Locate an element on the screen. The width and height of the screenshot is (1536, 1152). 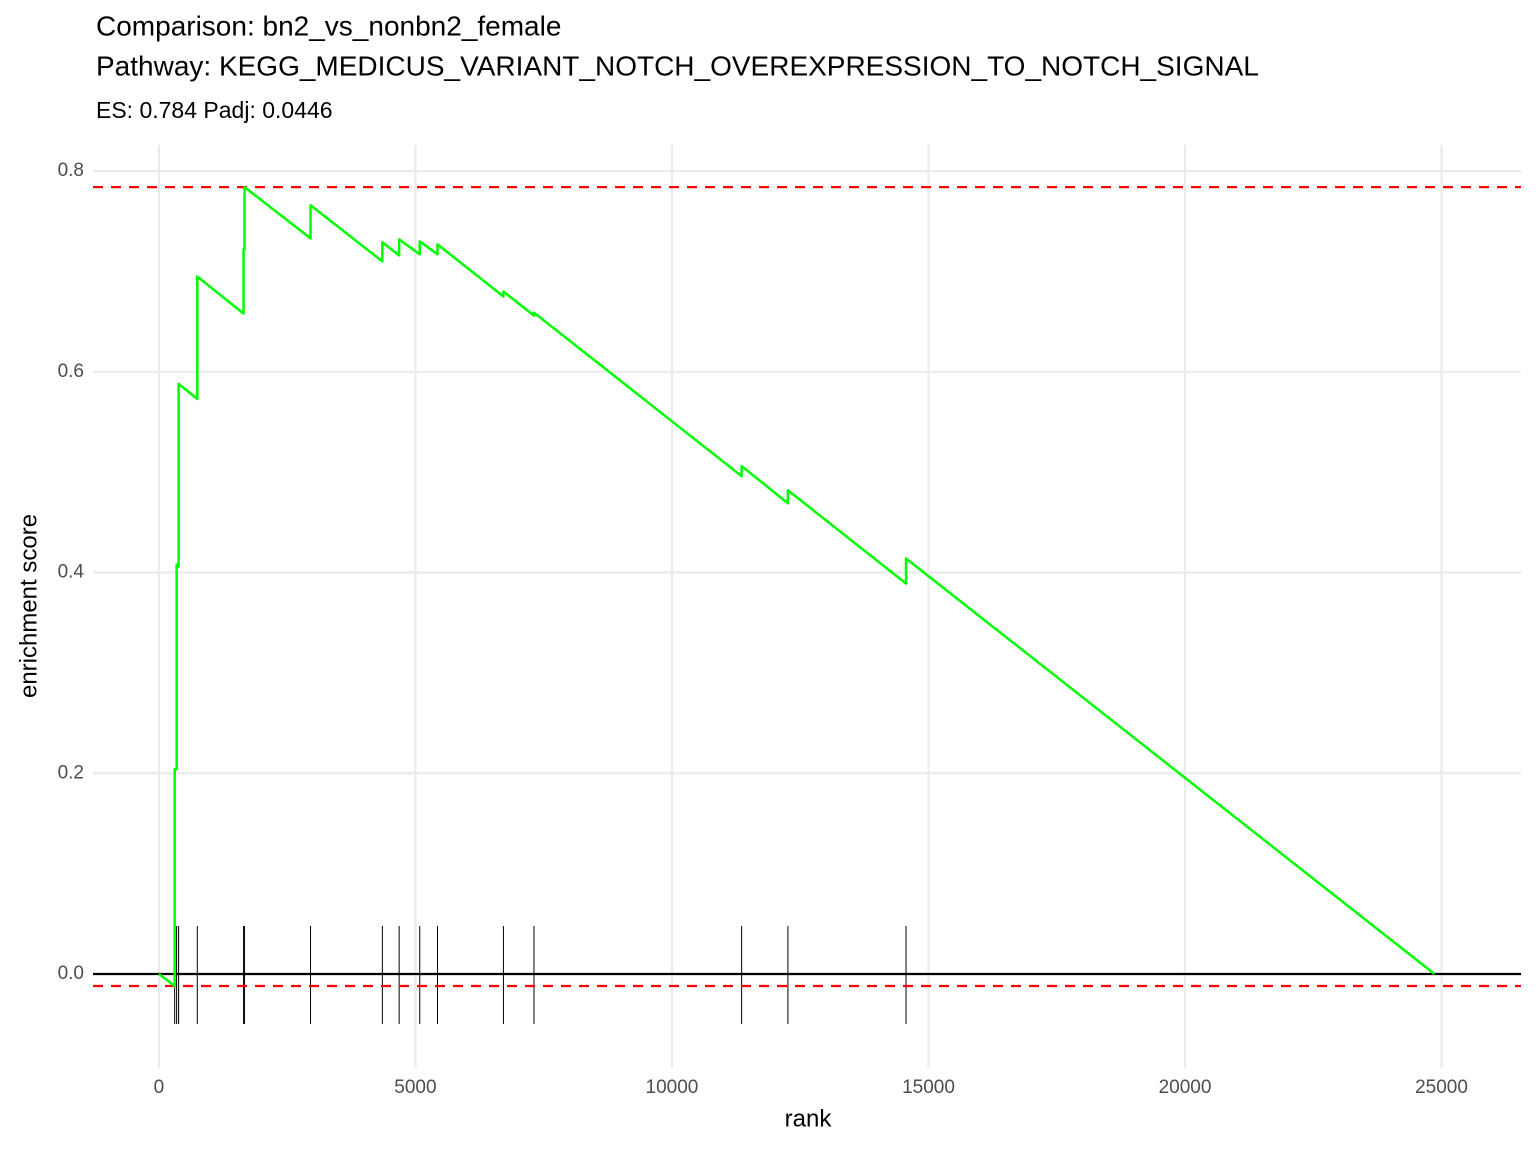
y-tick-label: 0.2 is located at coordinates (71, 772).